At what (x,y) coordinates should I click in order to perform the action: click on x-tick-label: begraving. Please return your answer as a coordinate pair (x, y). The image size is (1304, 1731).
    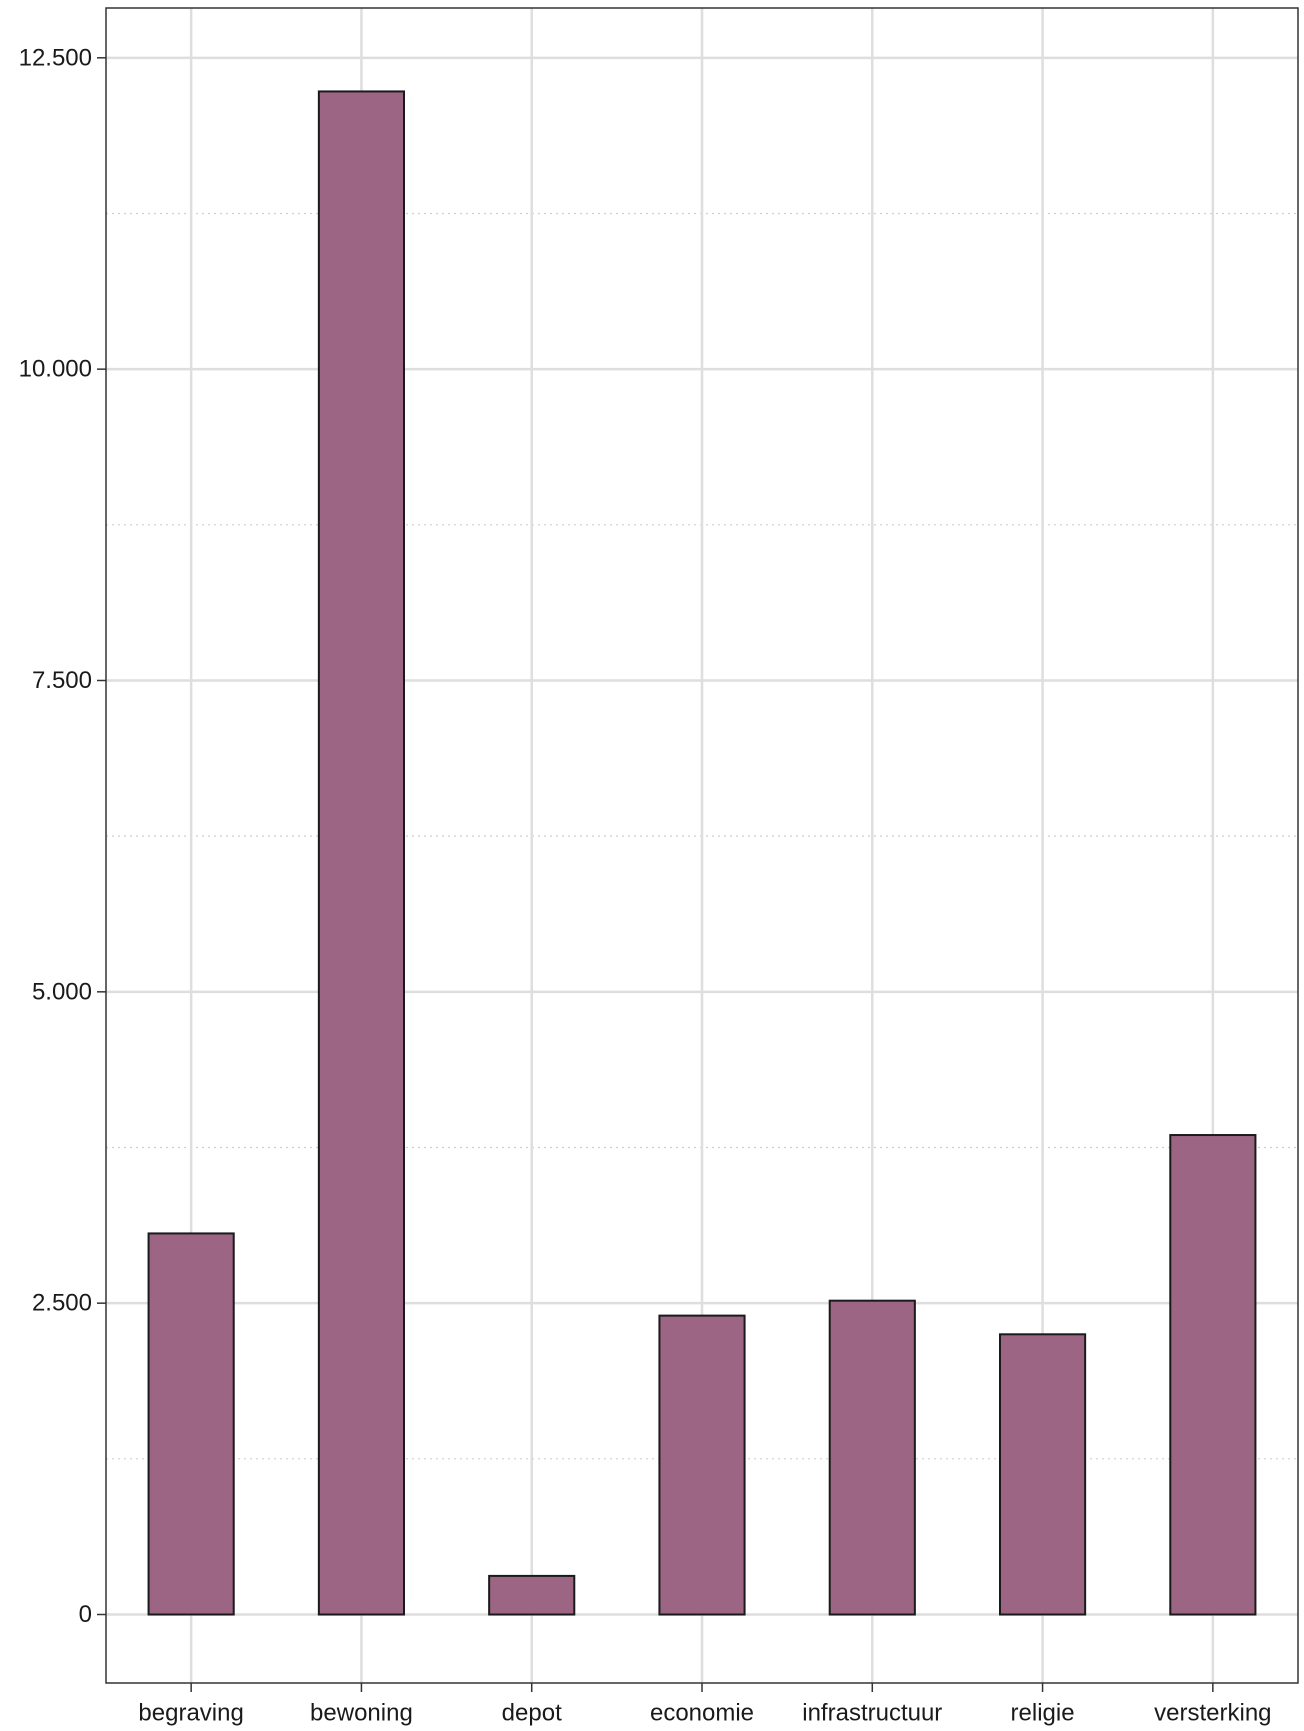
    Looking at the image, I should click on (190, 1713).